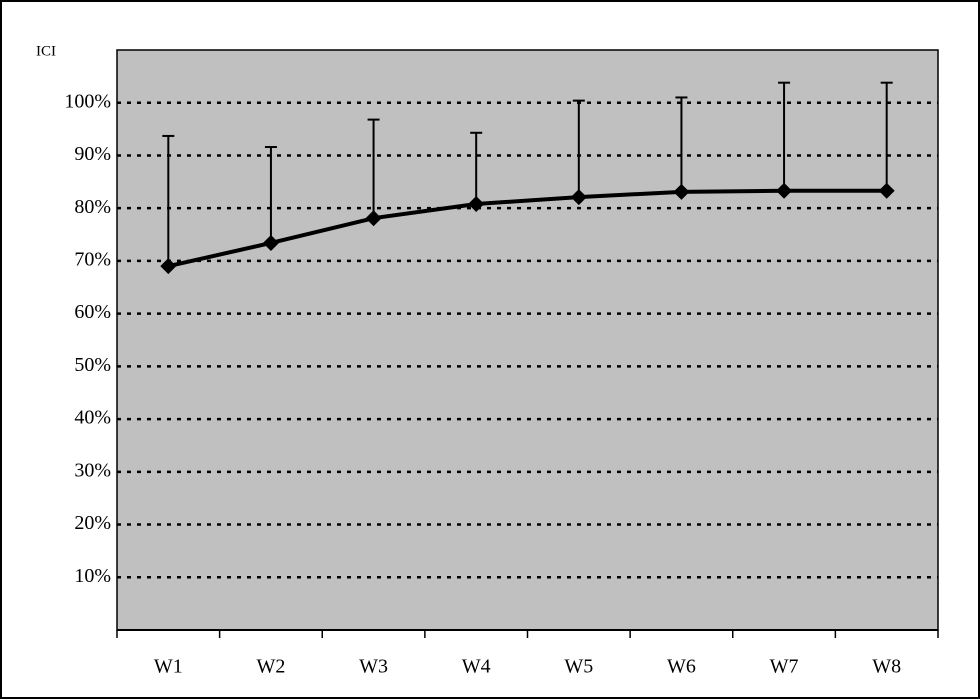  I want to click on x-tick-label: W7, so click(784, 667).